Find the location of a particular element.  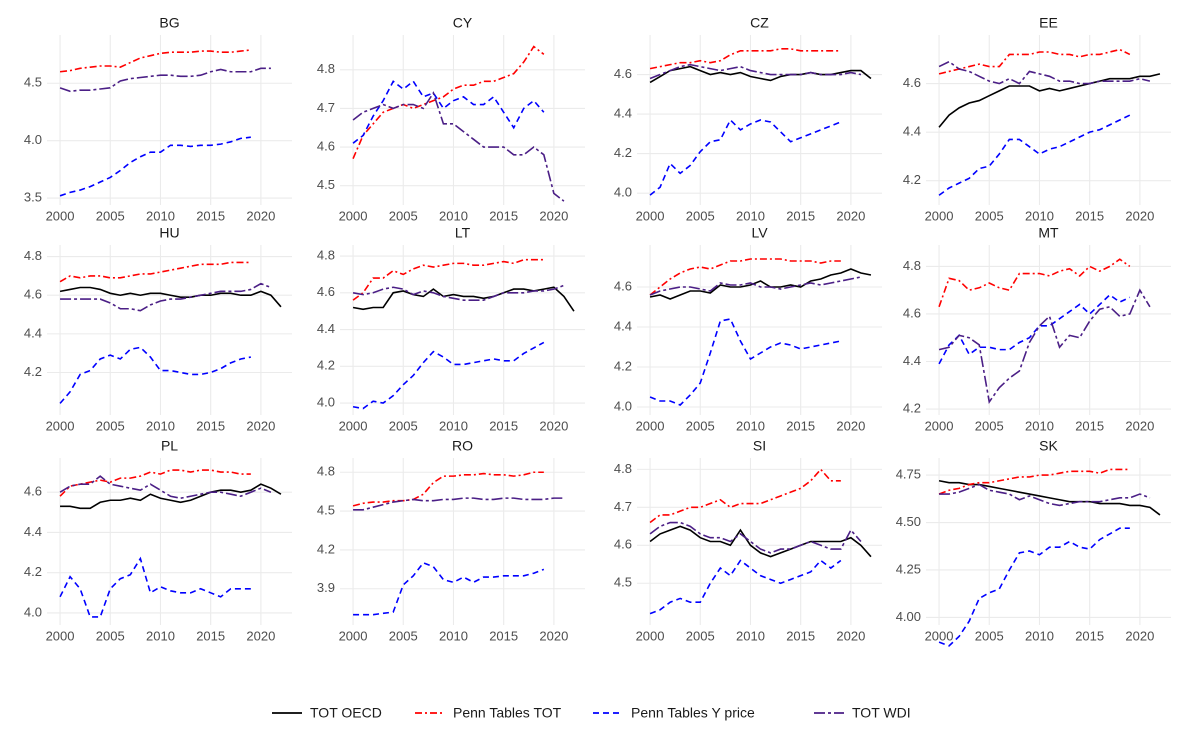

panel-title: EE is located at coordinates (1048, 23).